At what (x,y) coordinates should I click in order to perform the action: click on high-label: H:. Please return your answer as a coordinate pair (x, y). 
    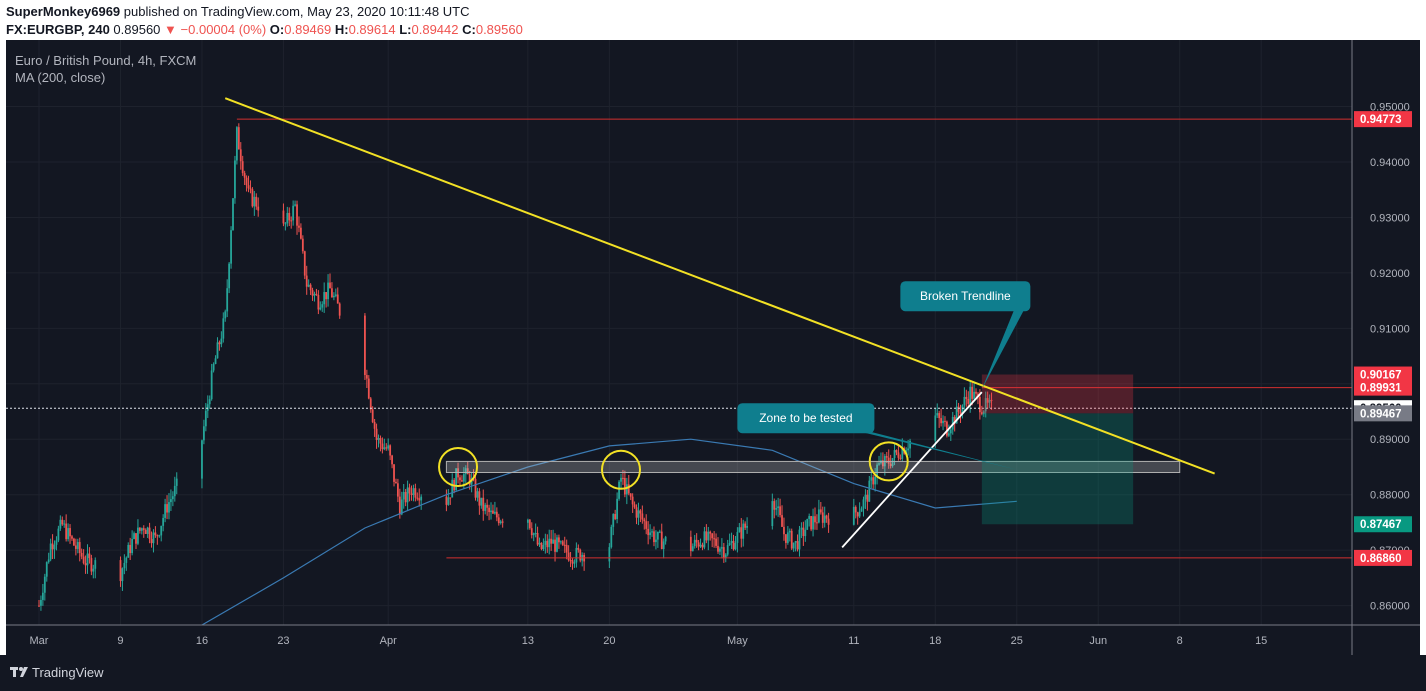
    Looking at the image, I should click on (341, 29).